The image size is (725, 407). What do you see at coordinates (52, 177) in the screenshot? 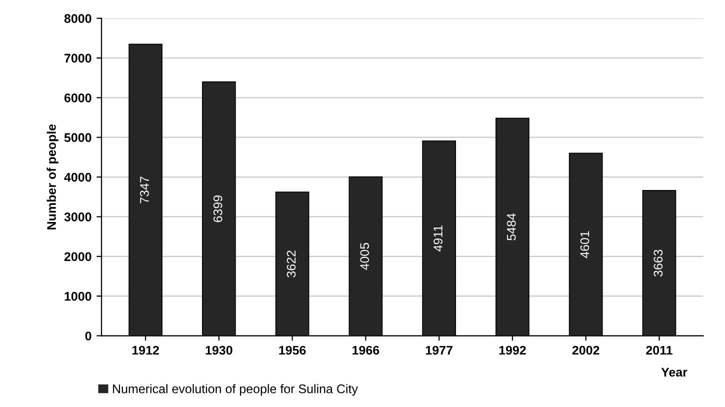
I see `y-axis-title: Number of people` at bounding box center [52, 177].